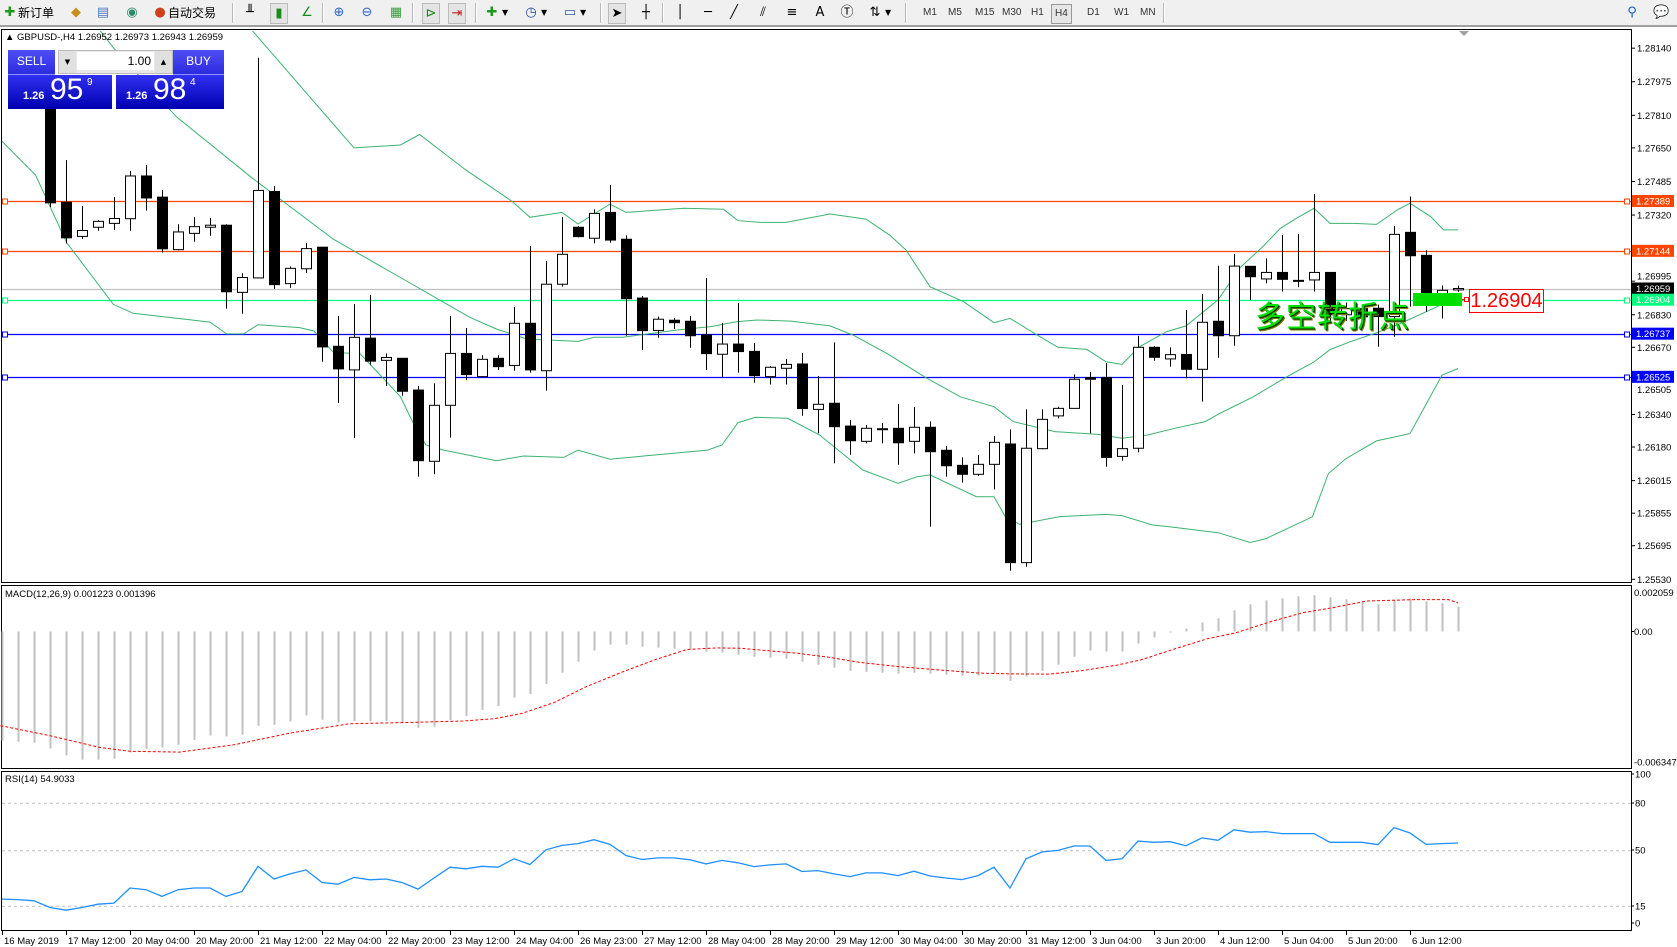 The image size is (1677, 947). What do you see at coordinates (879, 12) in the screenshot?
I see `arrows-button: ⇅ ▼` at bounding box center [879, 12].